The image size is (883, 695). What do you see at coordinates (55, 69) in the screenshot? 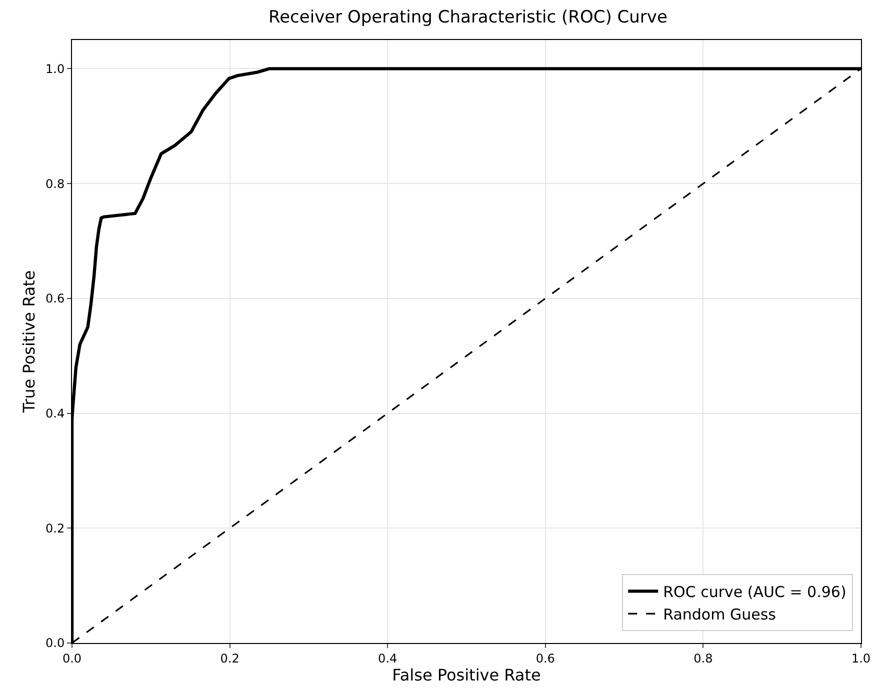
I see `y-tick-label: 1.0` at bounding box center [55, 69].